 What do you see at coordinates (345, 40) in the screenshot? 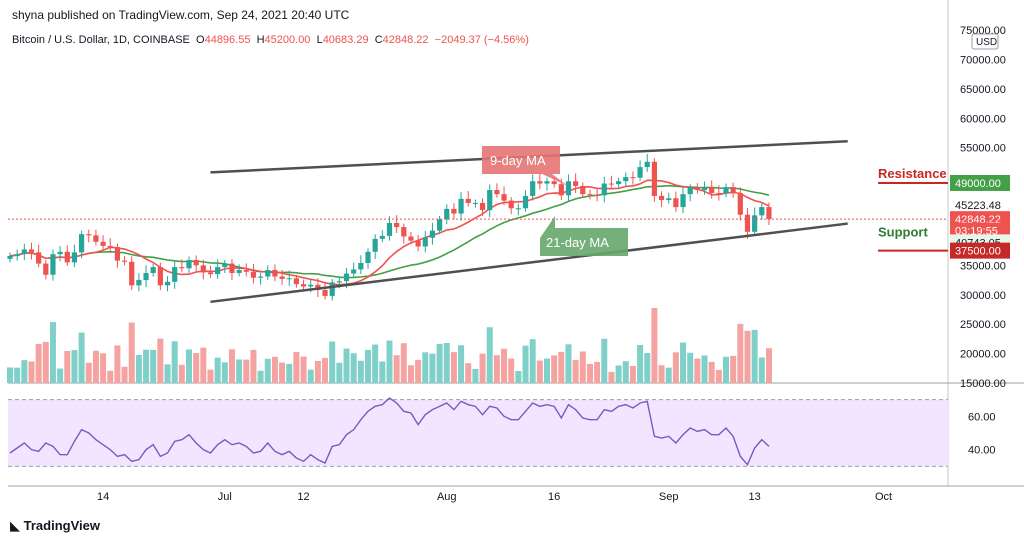
I see `low-value: 40683.29` at bounding box center [345, 40].